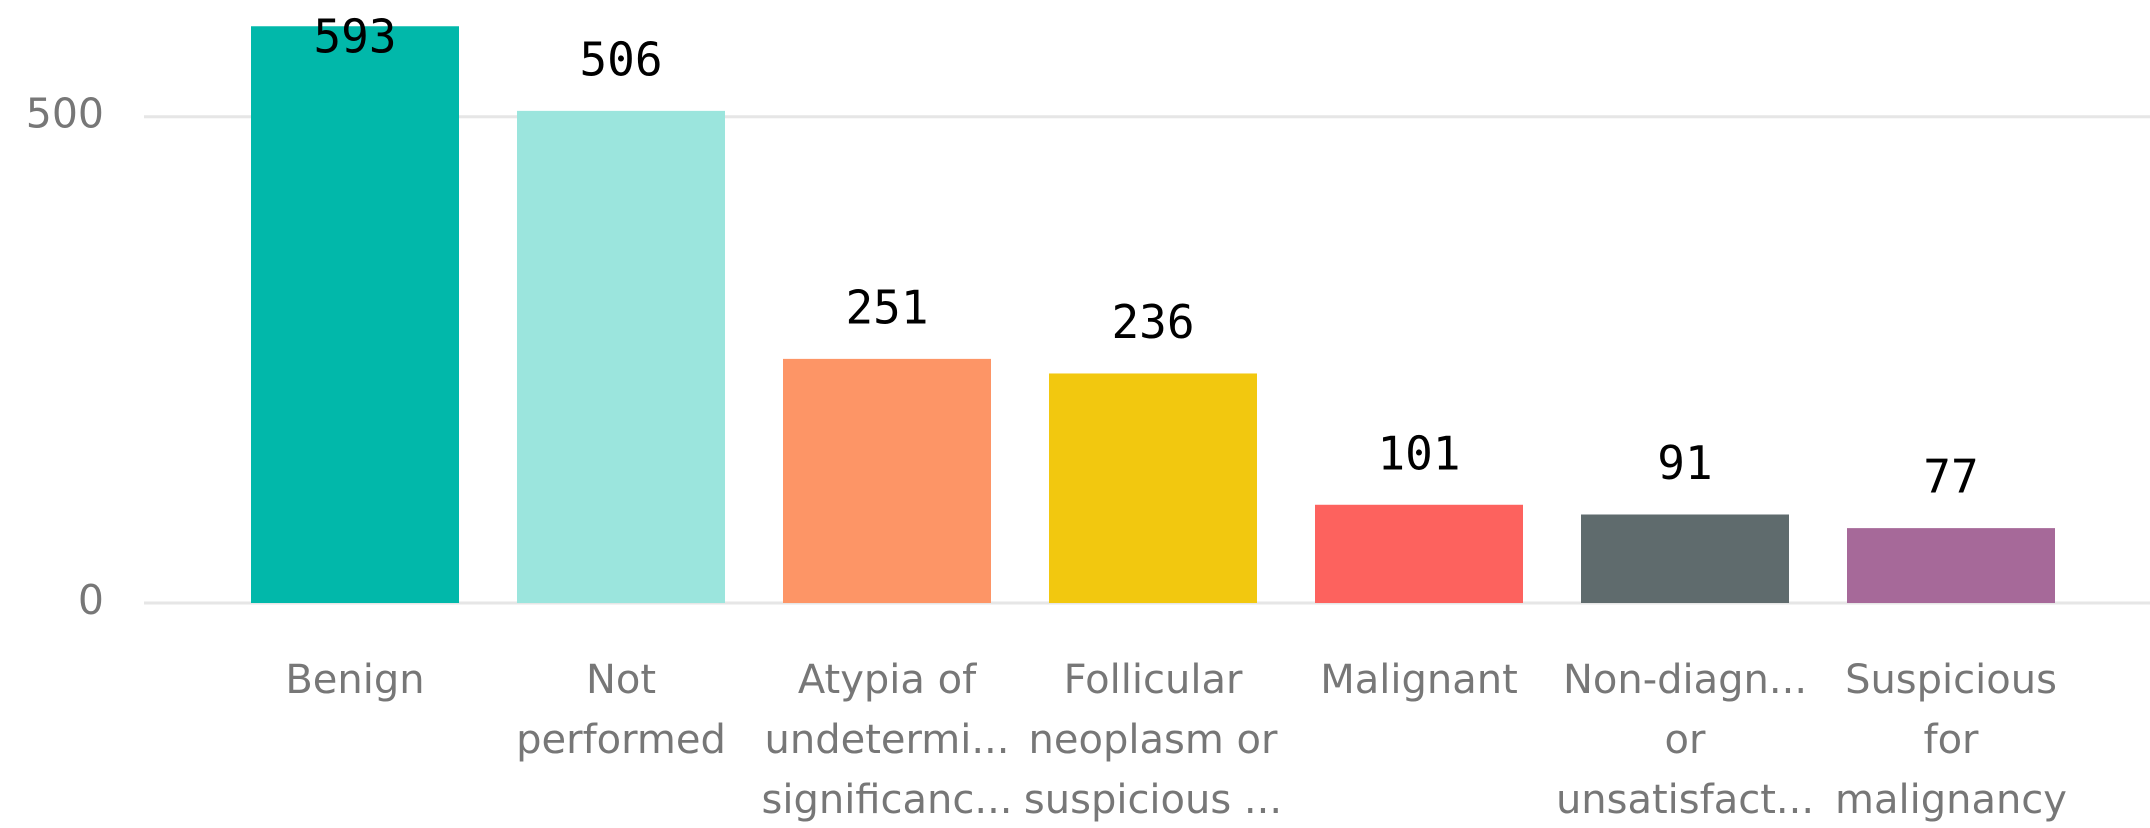 This screenshot has width=2150, height=828. Describe the element at coordinates (621, 740) in the screenshot. I see `x-tick-label: performed` at that location.